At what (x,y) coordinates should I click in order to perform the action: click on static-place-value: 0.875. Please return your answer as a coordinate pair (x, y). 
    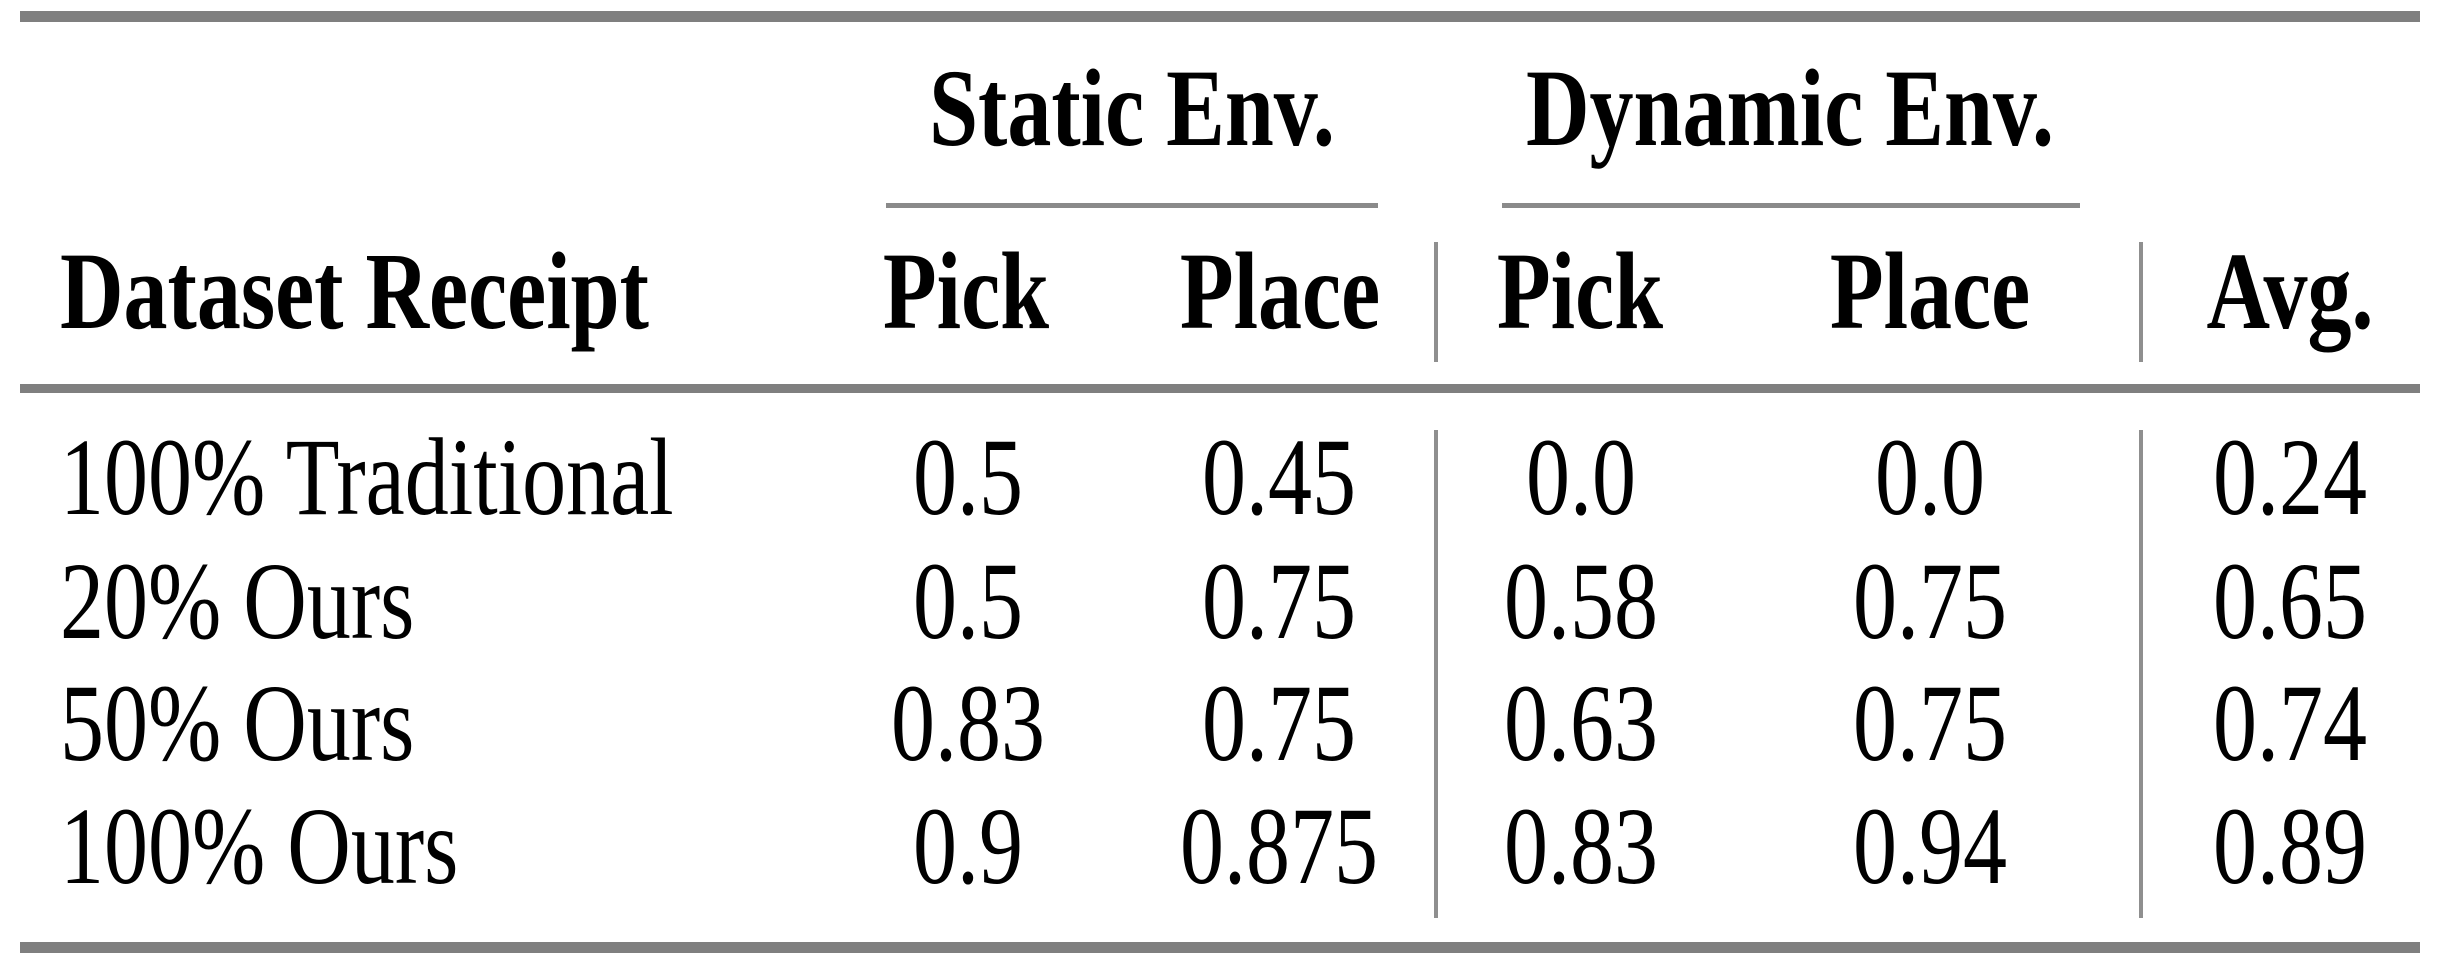
    Looking at the image, I should click on (1279, 847).